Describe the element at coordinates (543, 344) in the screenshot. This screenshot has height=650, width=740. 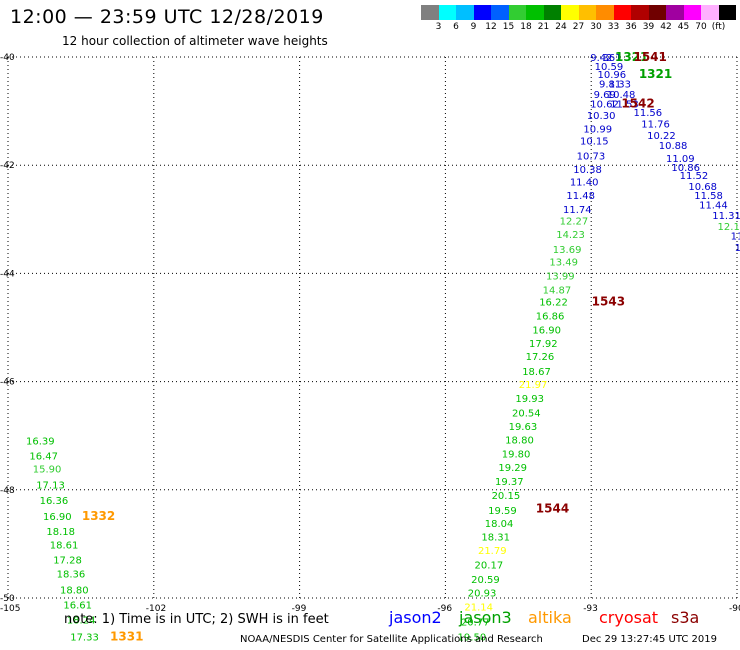
I see `wave-height-label: 17.92` at that location.